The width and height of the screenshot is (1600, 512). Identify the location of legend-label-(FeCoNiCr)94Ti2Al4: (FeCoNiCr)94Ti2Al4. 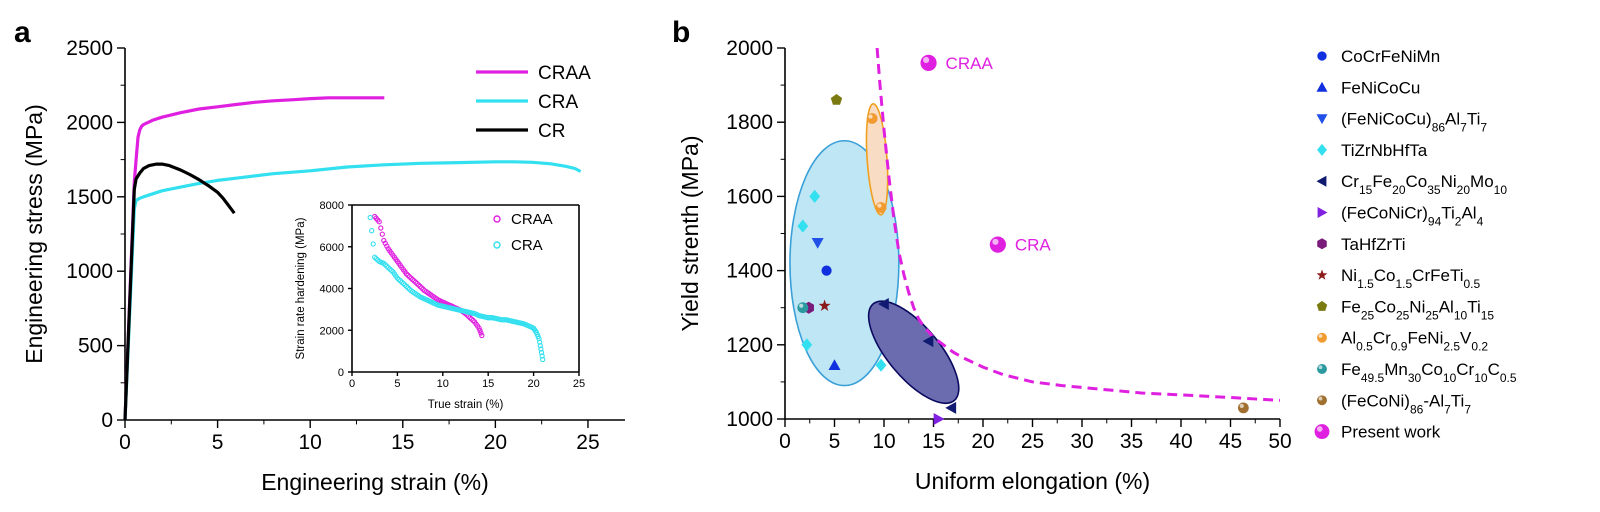
(1412, 216).